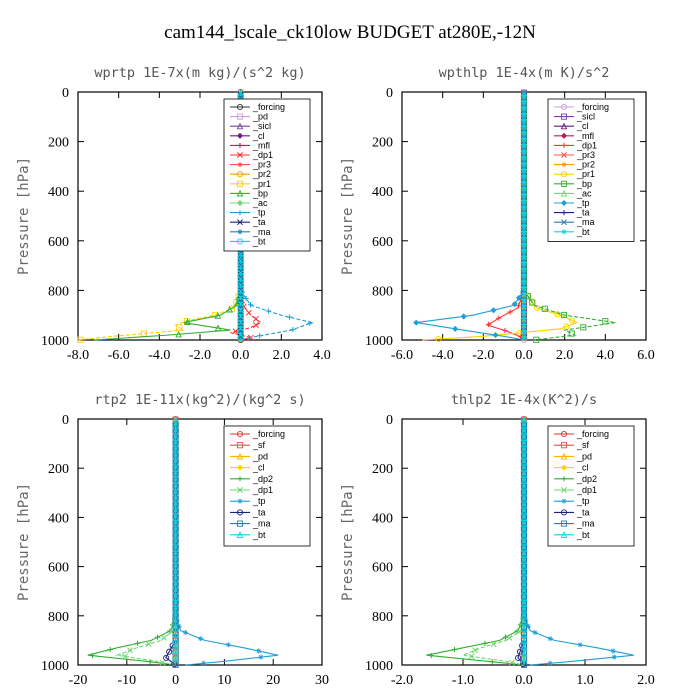  Describe the element at coordinates (267, 175) in the screenshot. I see `legend-box` at that location.